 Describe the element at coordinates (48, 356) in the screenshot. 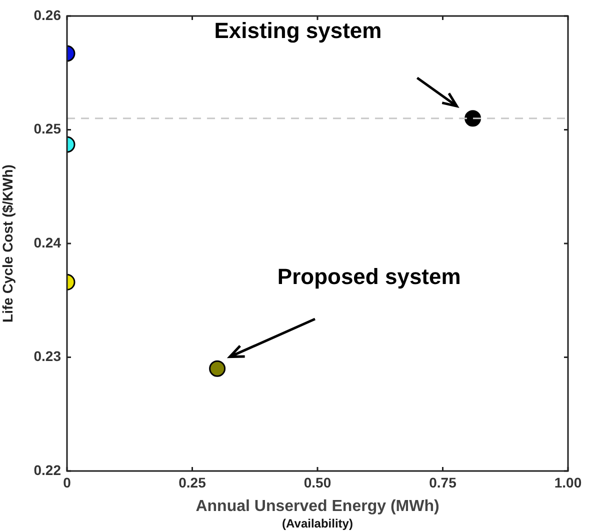

I see `y-tick-label: 0.23` at that location.